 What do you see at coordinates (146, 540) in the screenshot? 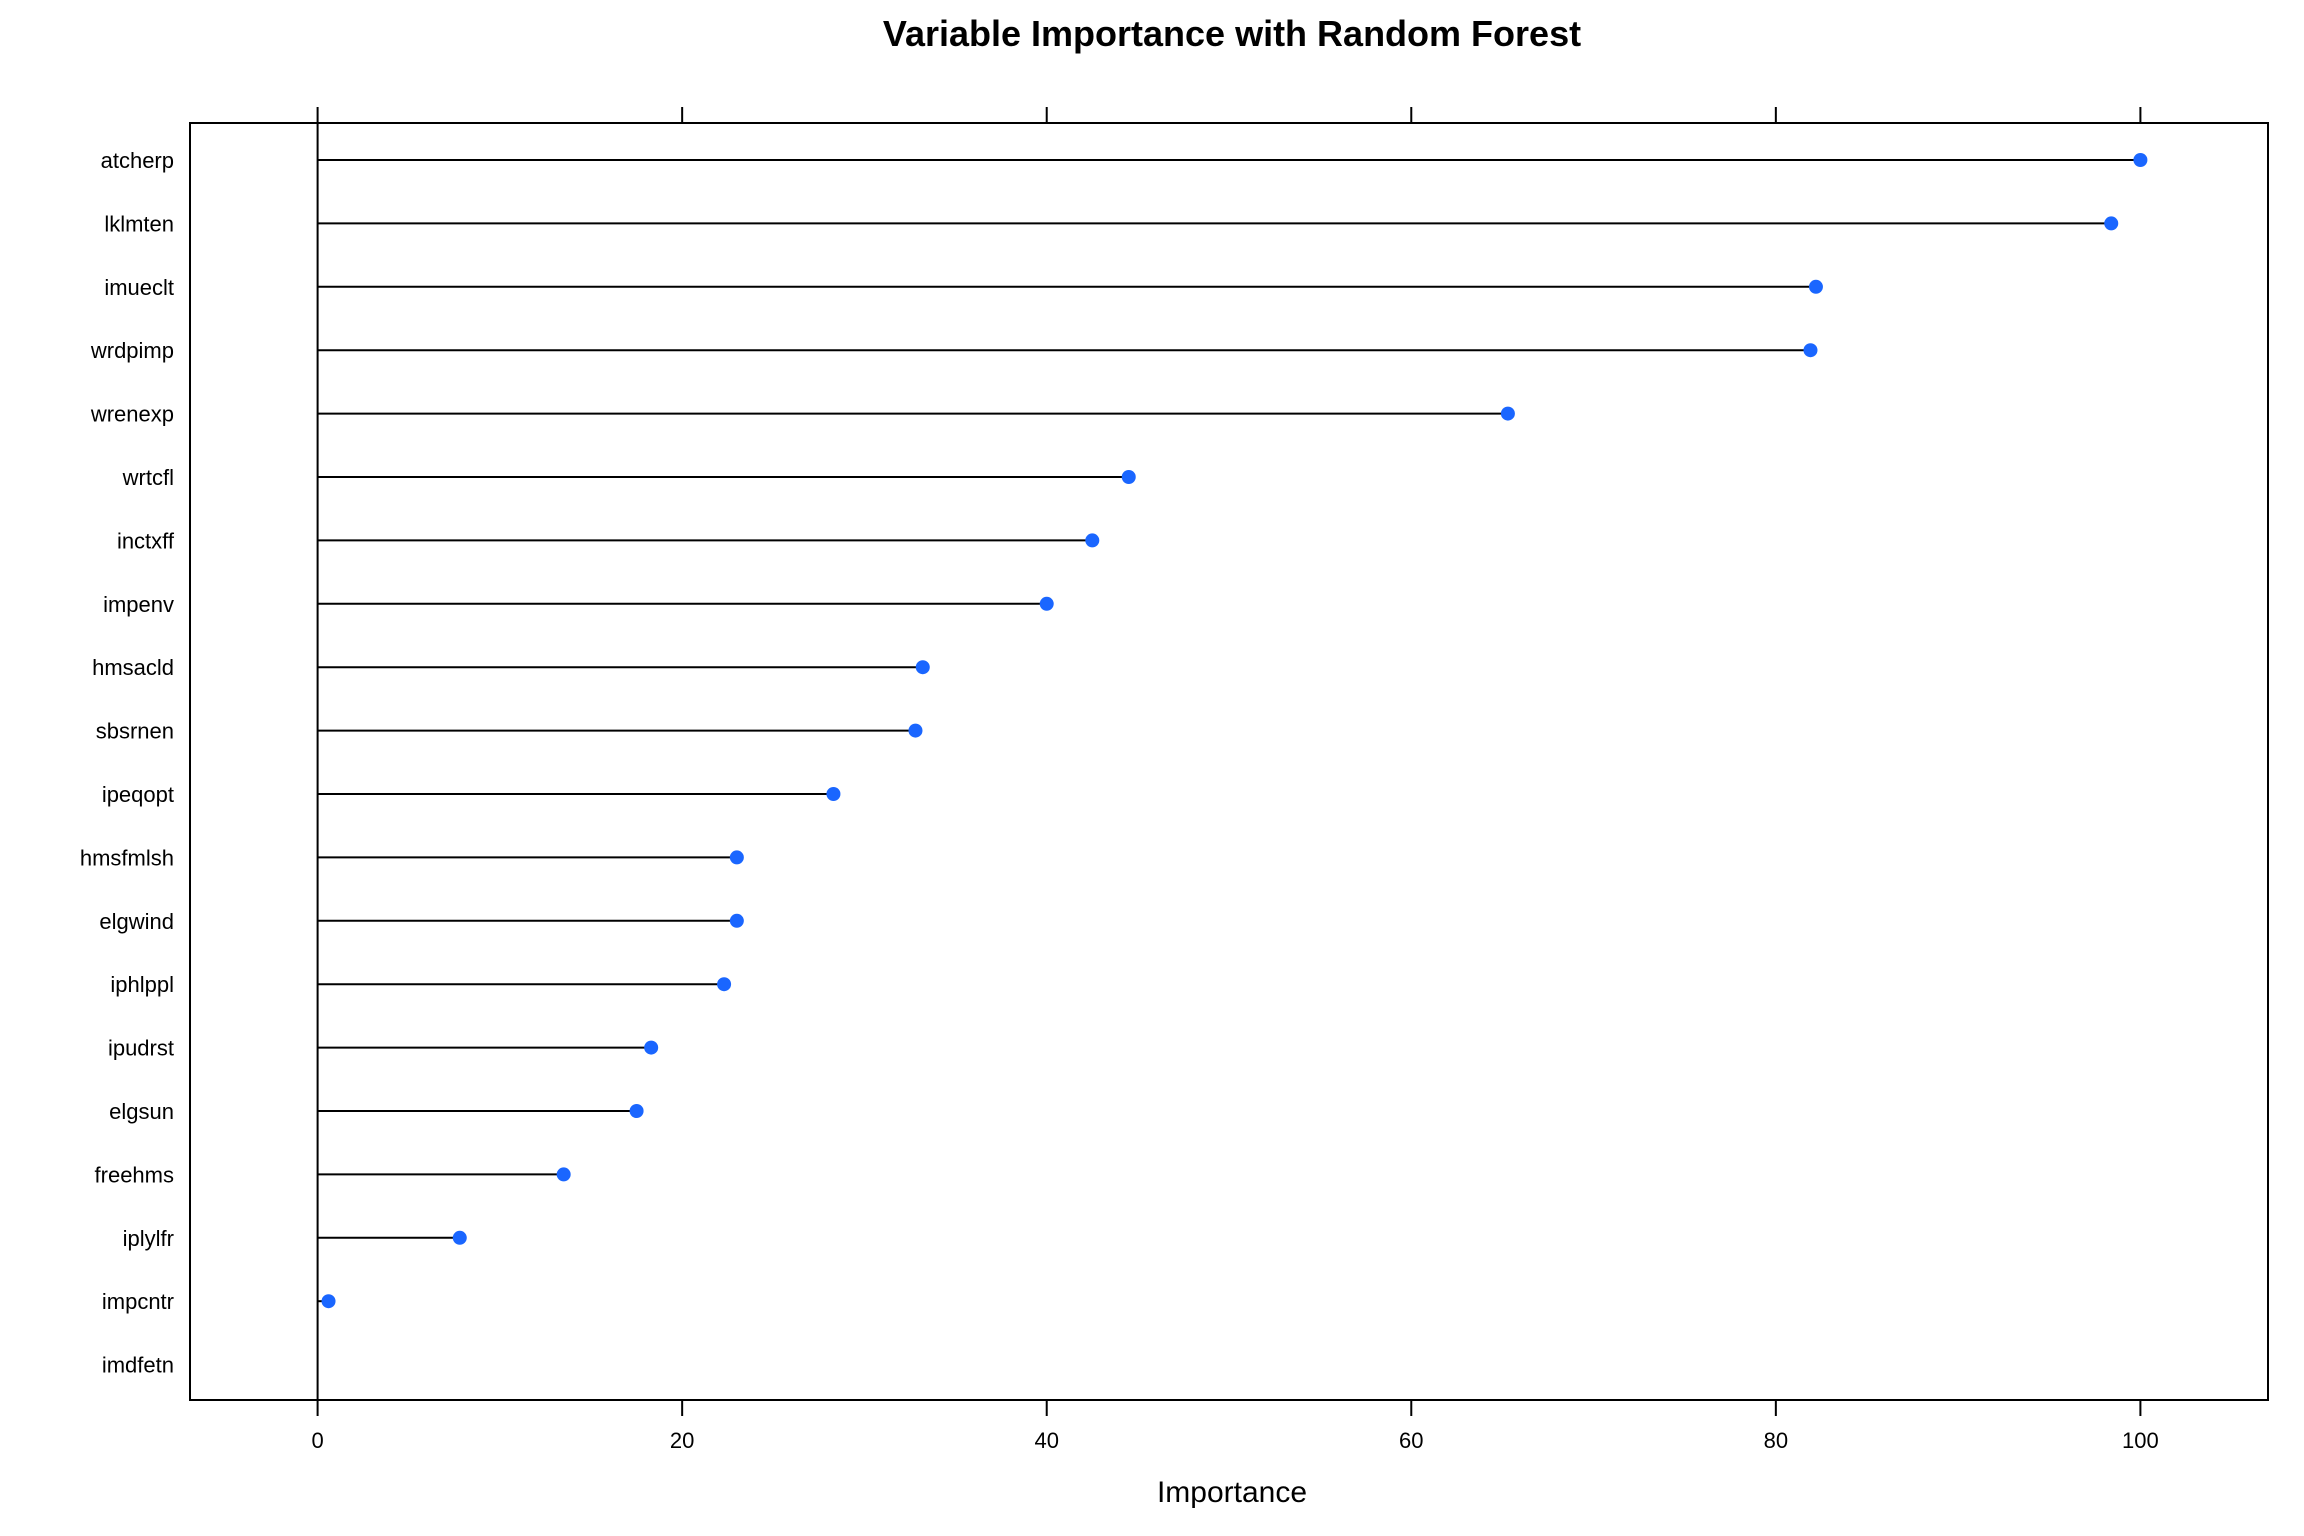
I see `category-label: inctxff` at bounding box center [146, 540].